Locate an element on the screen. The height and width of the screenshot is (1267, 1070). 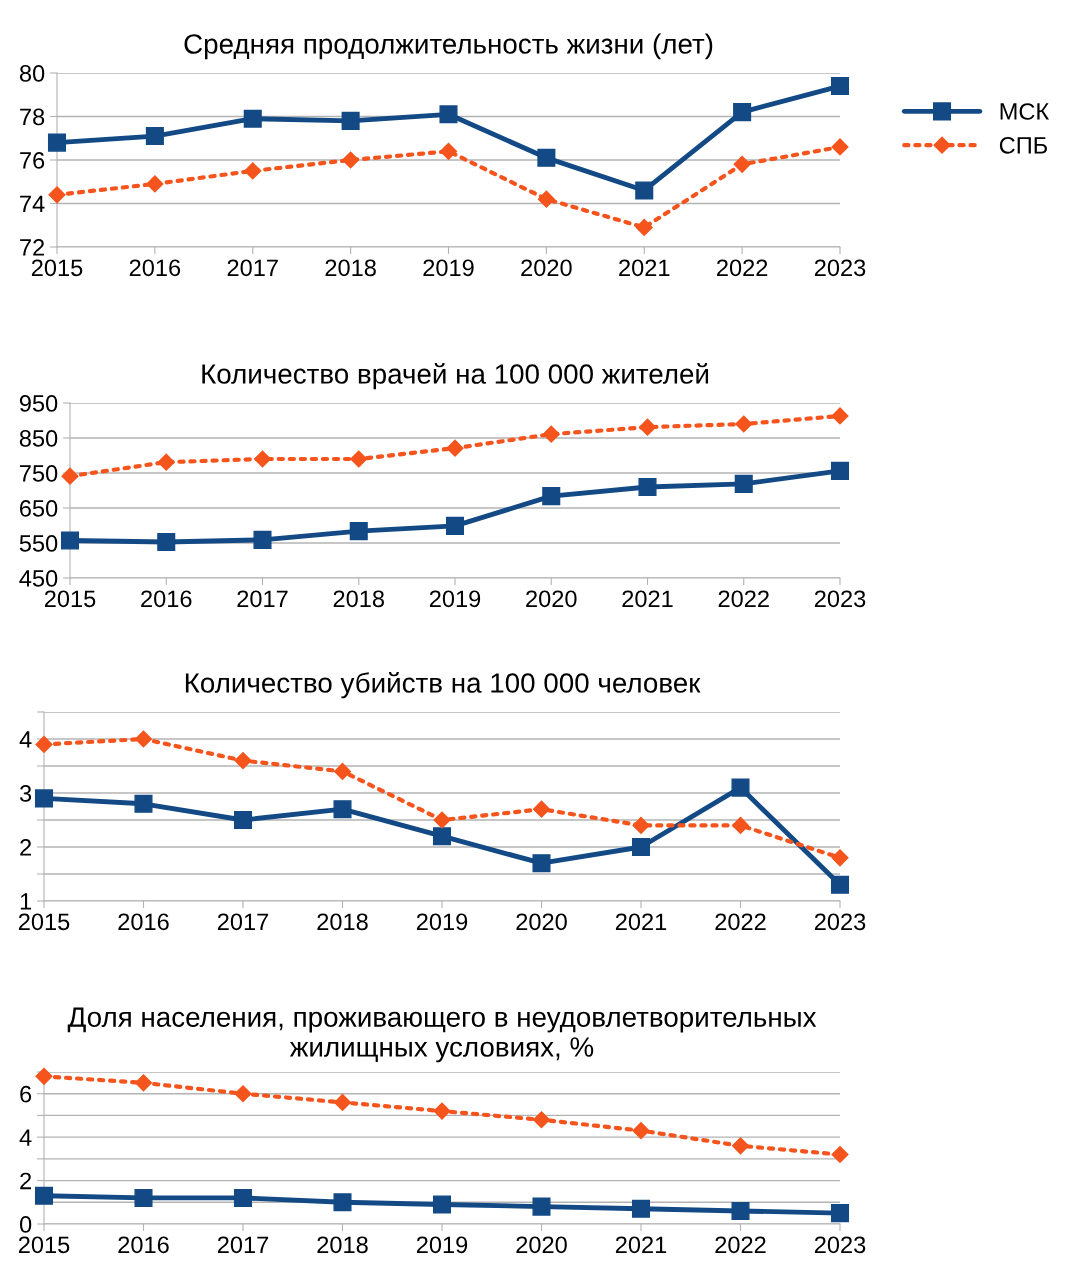
legend-label: СПБ is located at coordinates (1023, 145).